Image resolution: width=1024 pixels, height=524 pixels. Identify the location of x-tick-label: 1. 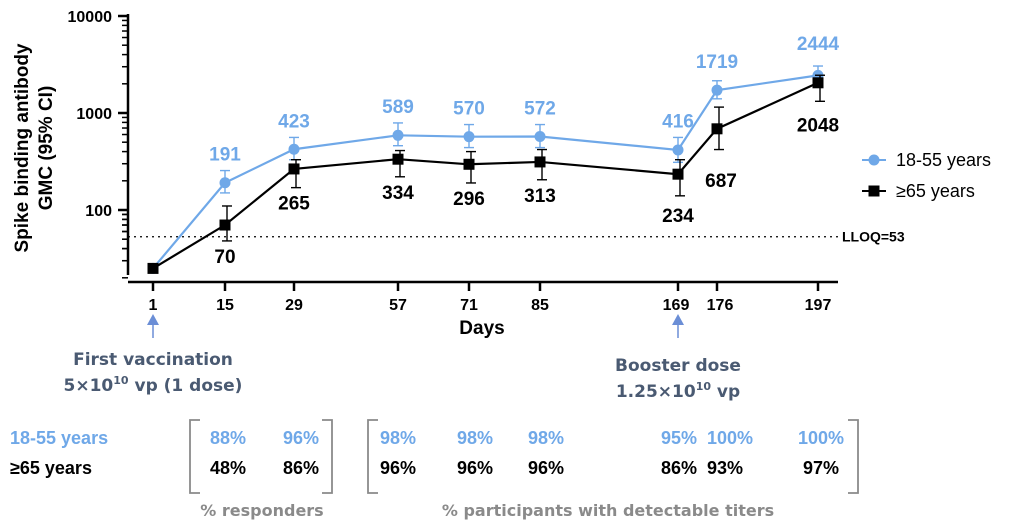
(153, 305).